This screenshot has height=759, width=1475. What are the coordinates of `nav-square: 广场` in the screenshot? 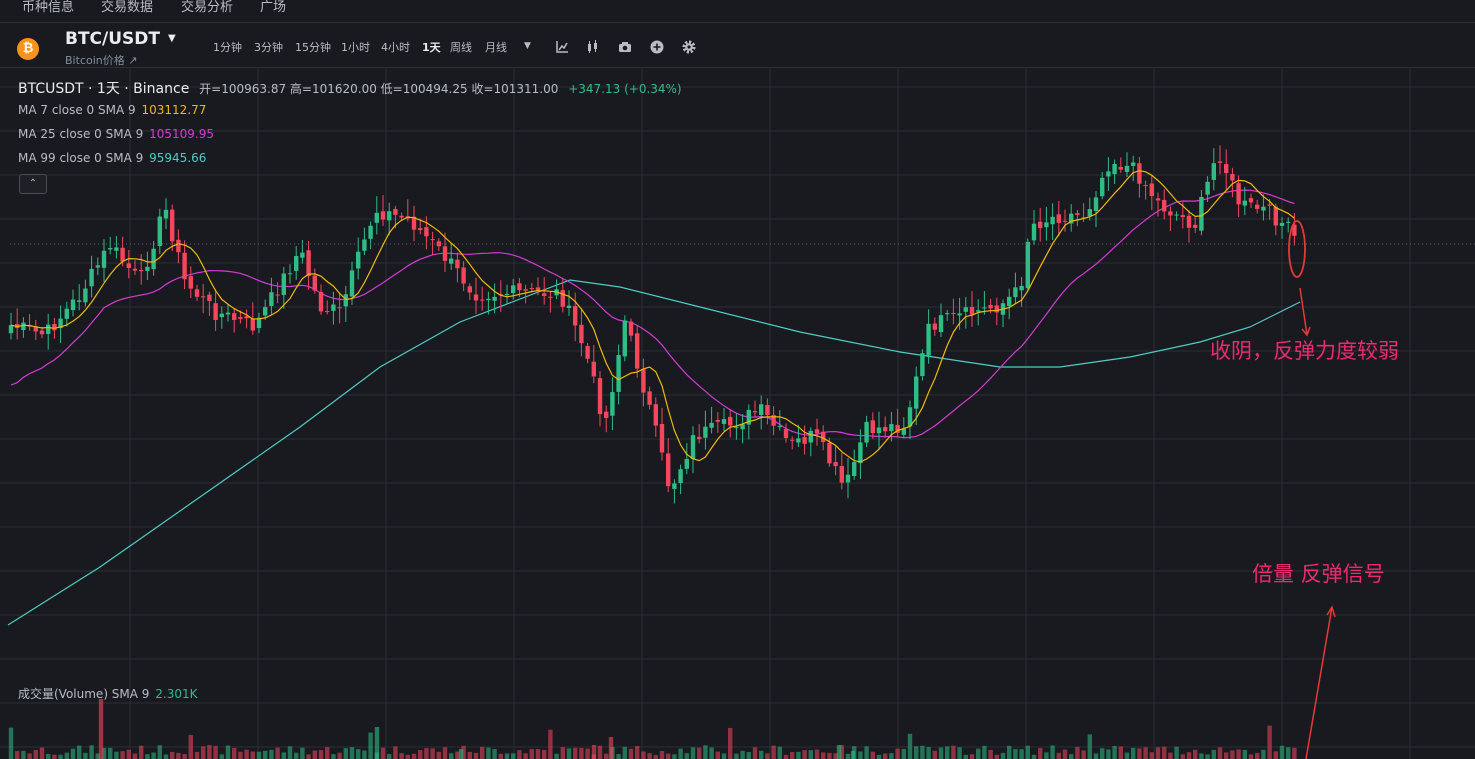 It's located at (273, 7).